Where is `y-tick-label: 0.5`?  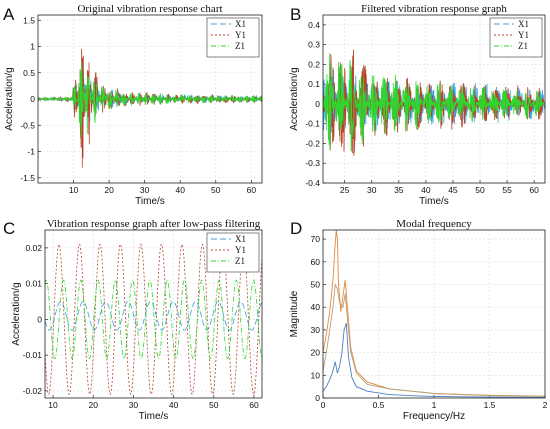
y-tick-label: 0.5 is located at coordinates (29, 73).